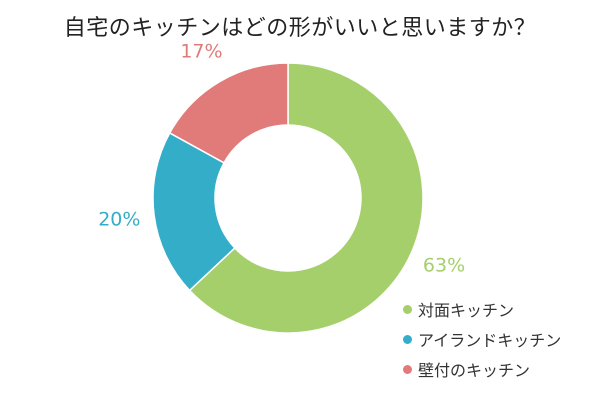 This screenshot has width=600, height=400. I want to click on legend: 対面キッチン アイランドキッチン 壁付のキッチン, so click(482, 339).